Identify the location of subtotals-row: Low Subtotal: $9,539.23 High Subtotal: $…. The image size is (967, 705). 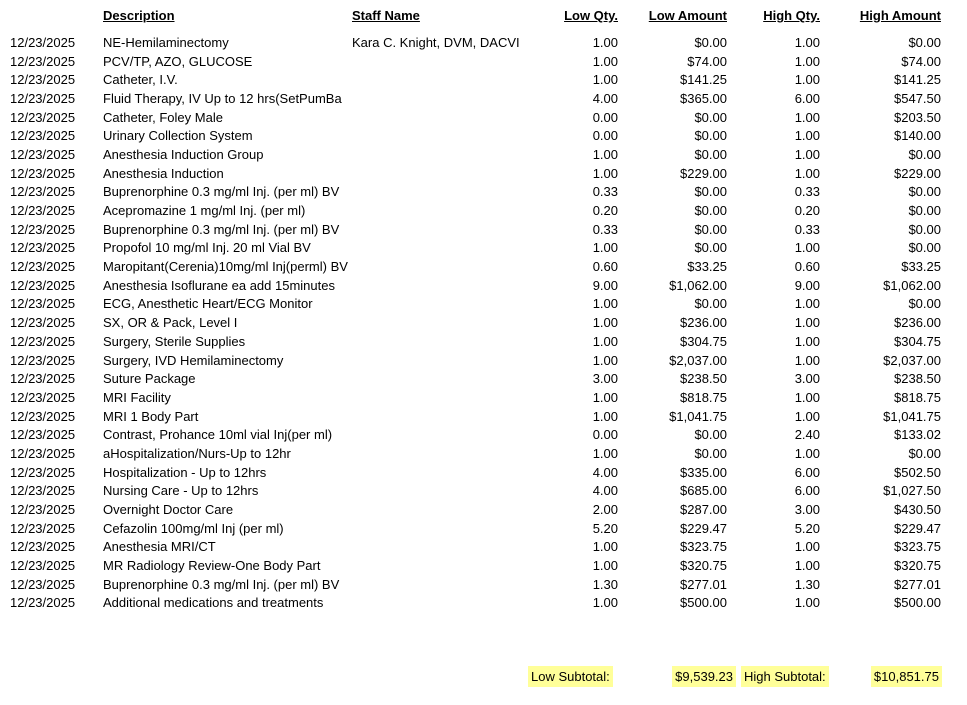
(483, 678).